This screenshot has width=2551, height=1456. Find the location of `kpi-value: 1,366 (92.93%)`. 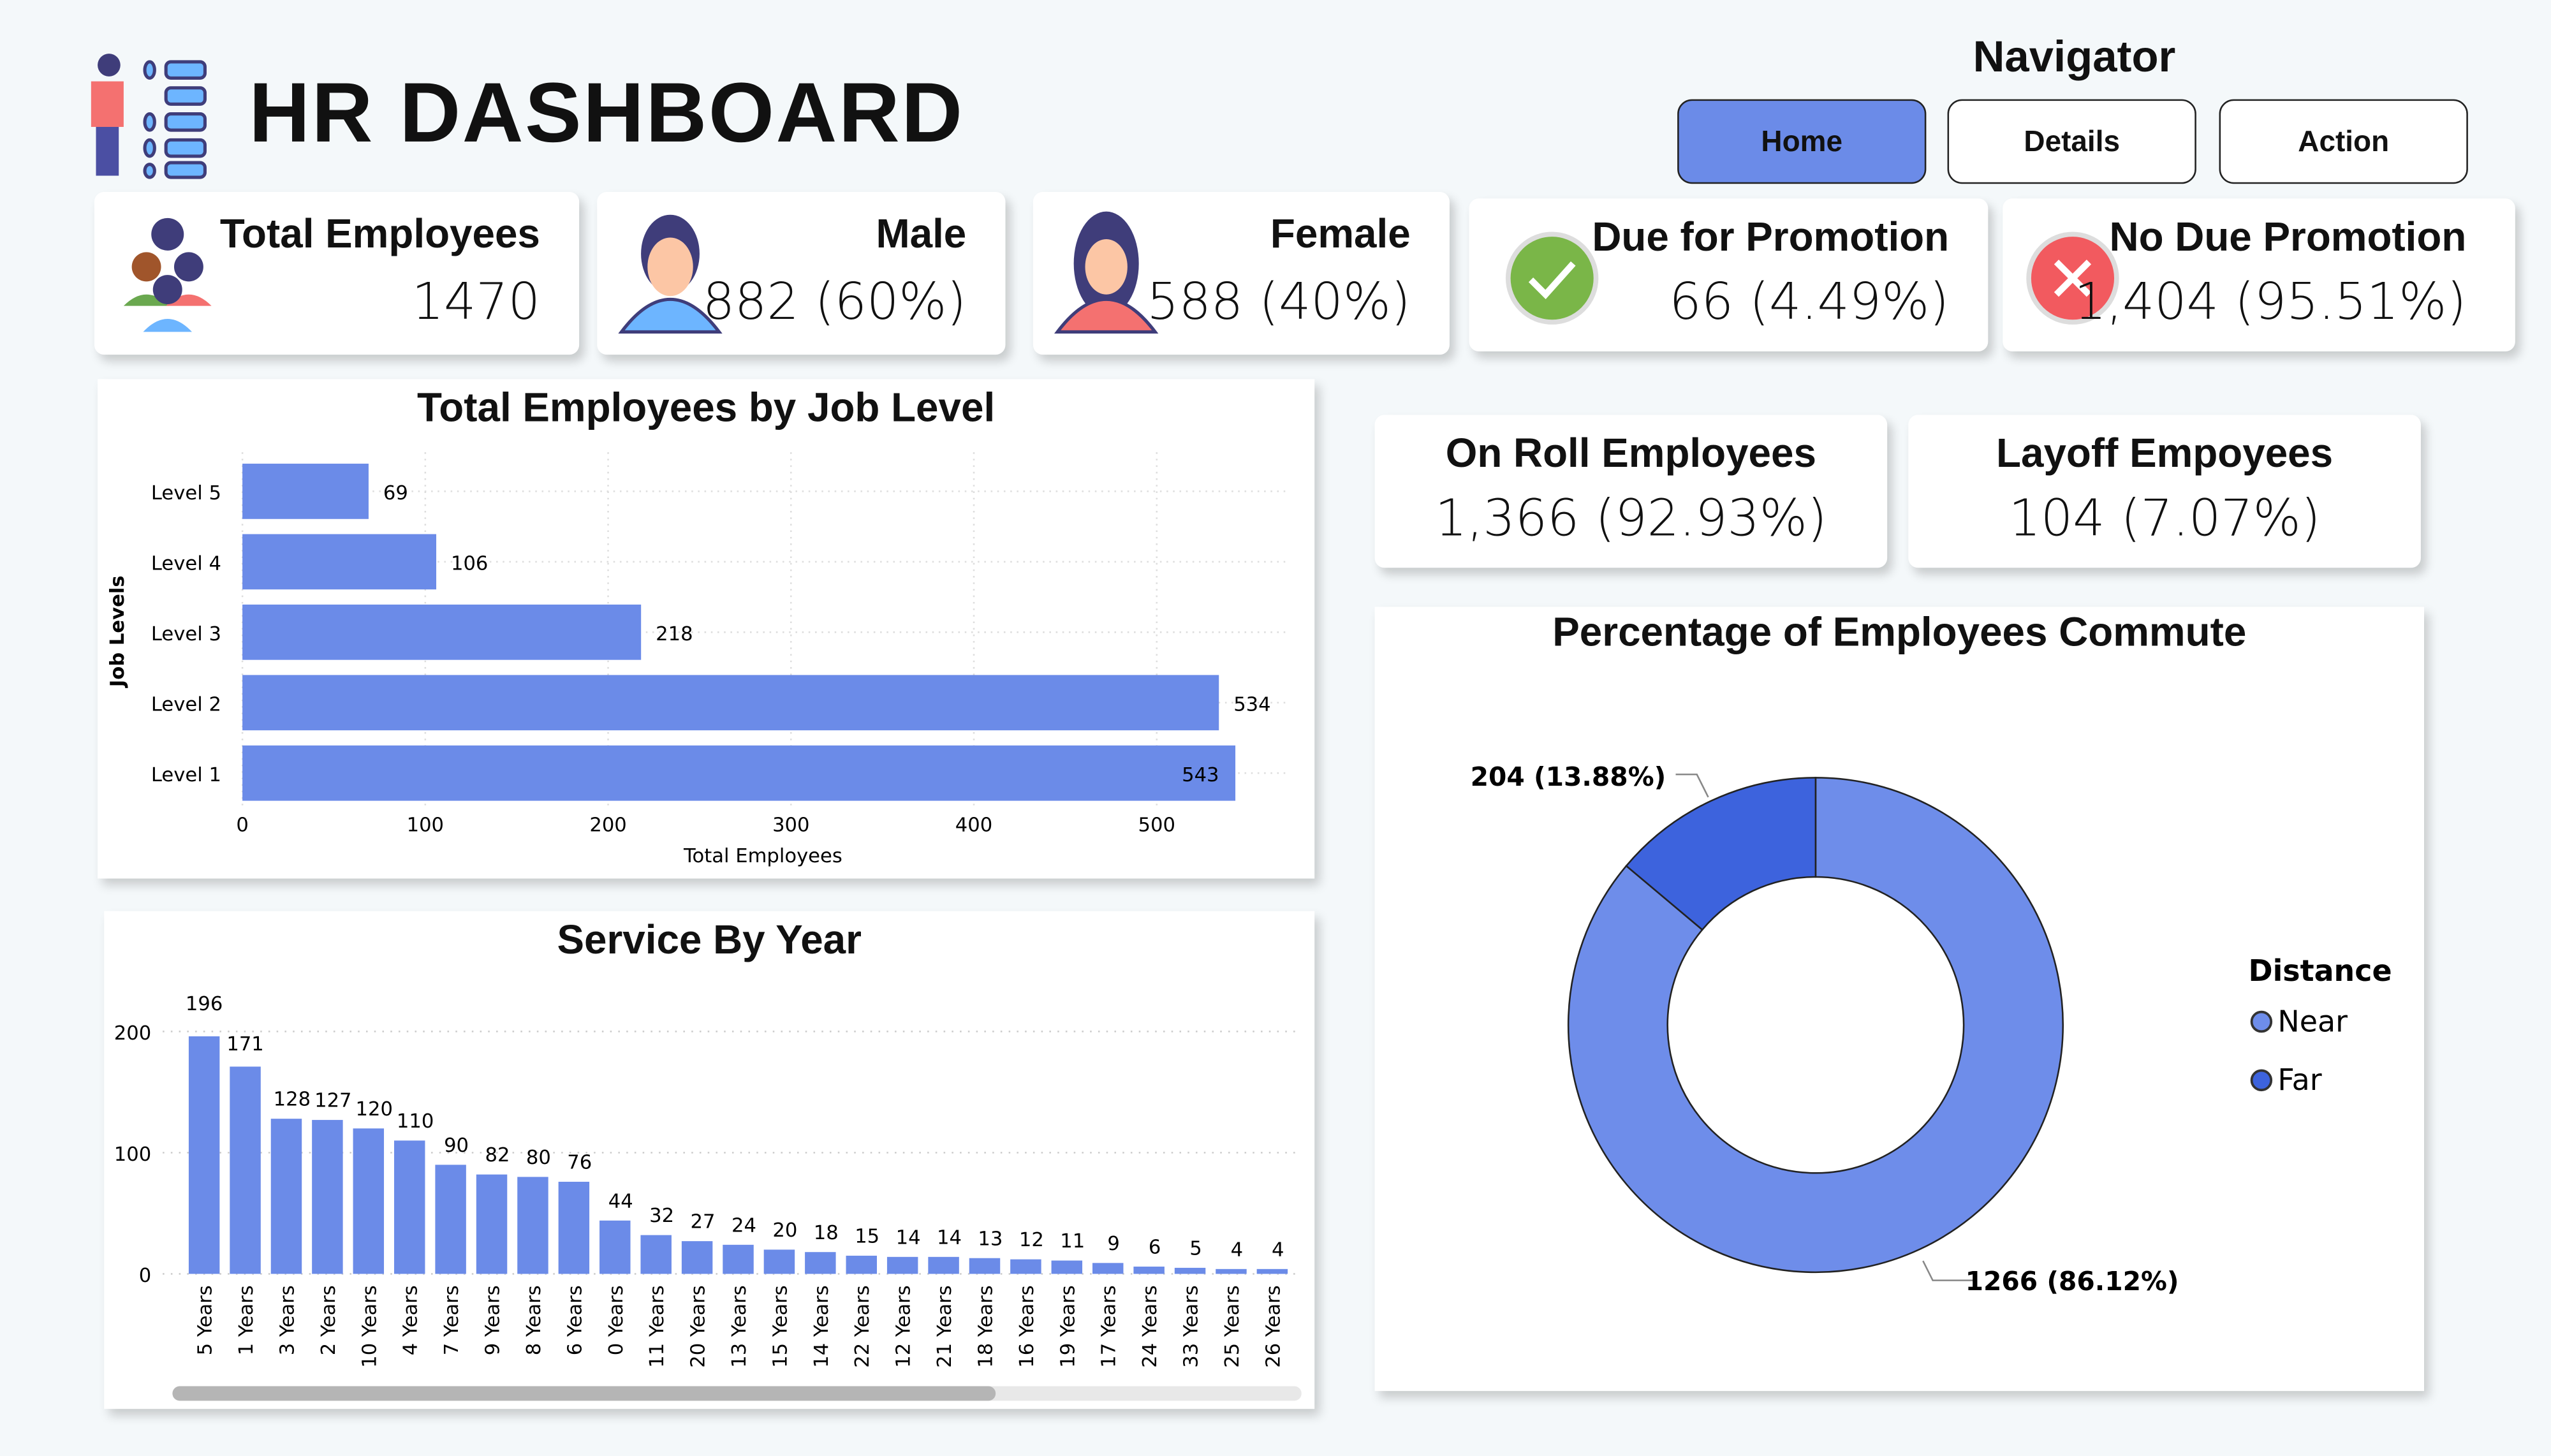

kpi-value: 1,366 (92.93%) is located at coordinates (1631, 518).